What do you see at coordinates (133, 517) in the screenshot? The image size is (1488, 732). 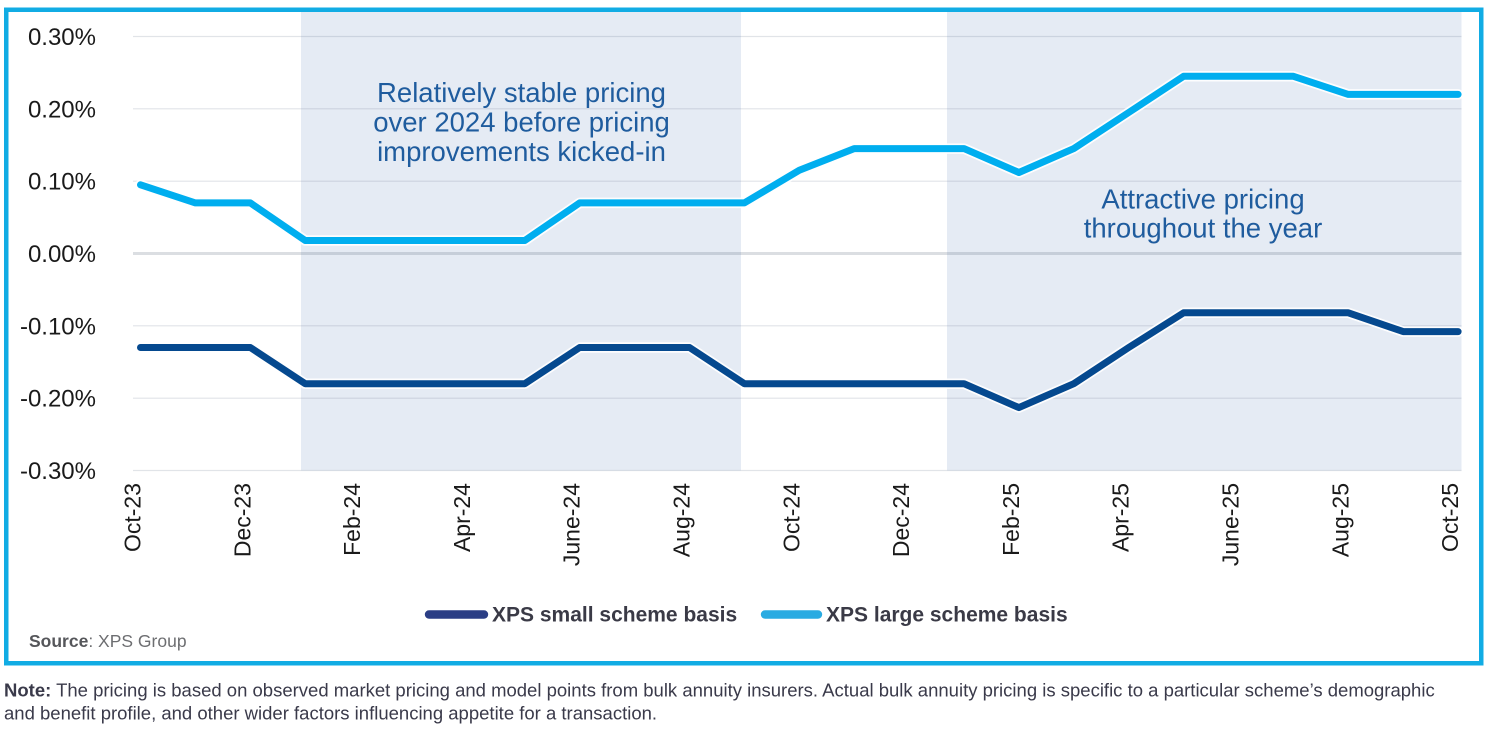 I see `svg-text: Oct-23` at bounding box center [133, 517].